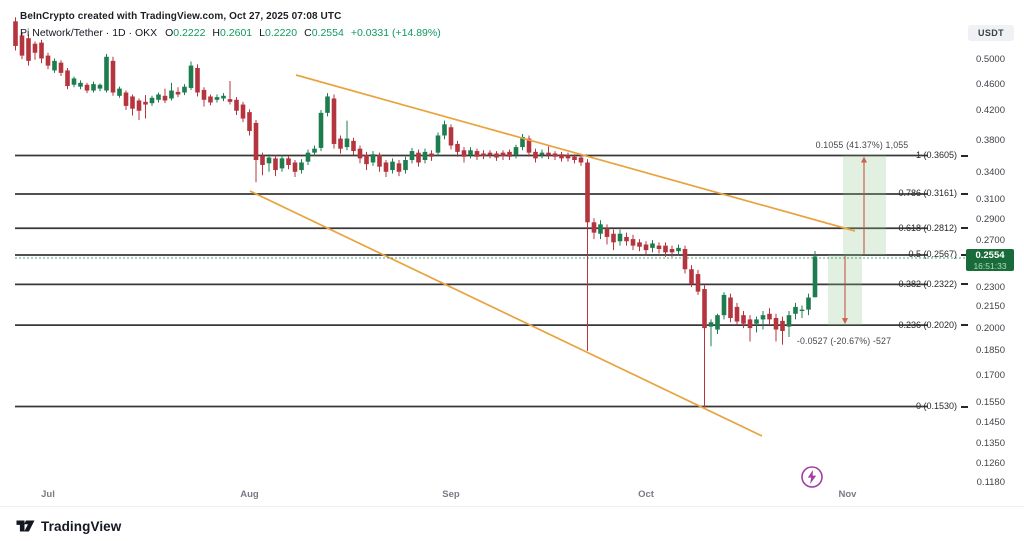 The height and width of the screenshot is (541, 1024). Describe the element at coordinates (68, 526) in the screenshot. I see `tradingview-logo: TradingView` at that location.